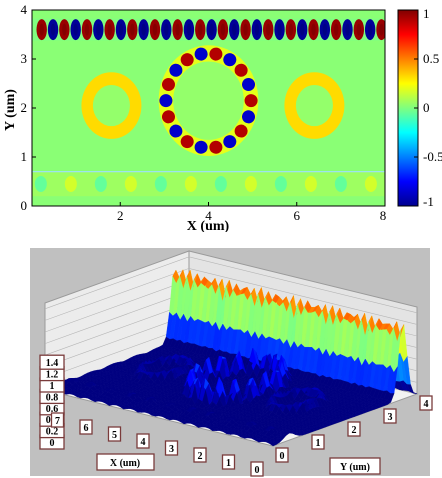  Describe the element at coordinates (52, 362) in the screenshot. I see `z-tick-label: 1.4` at that location.